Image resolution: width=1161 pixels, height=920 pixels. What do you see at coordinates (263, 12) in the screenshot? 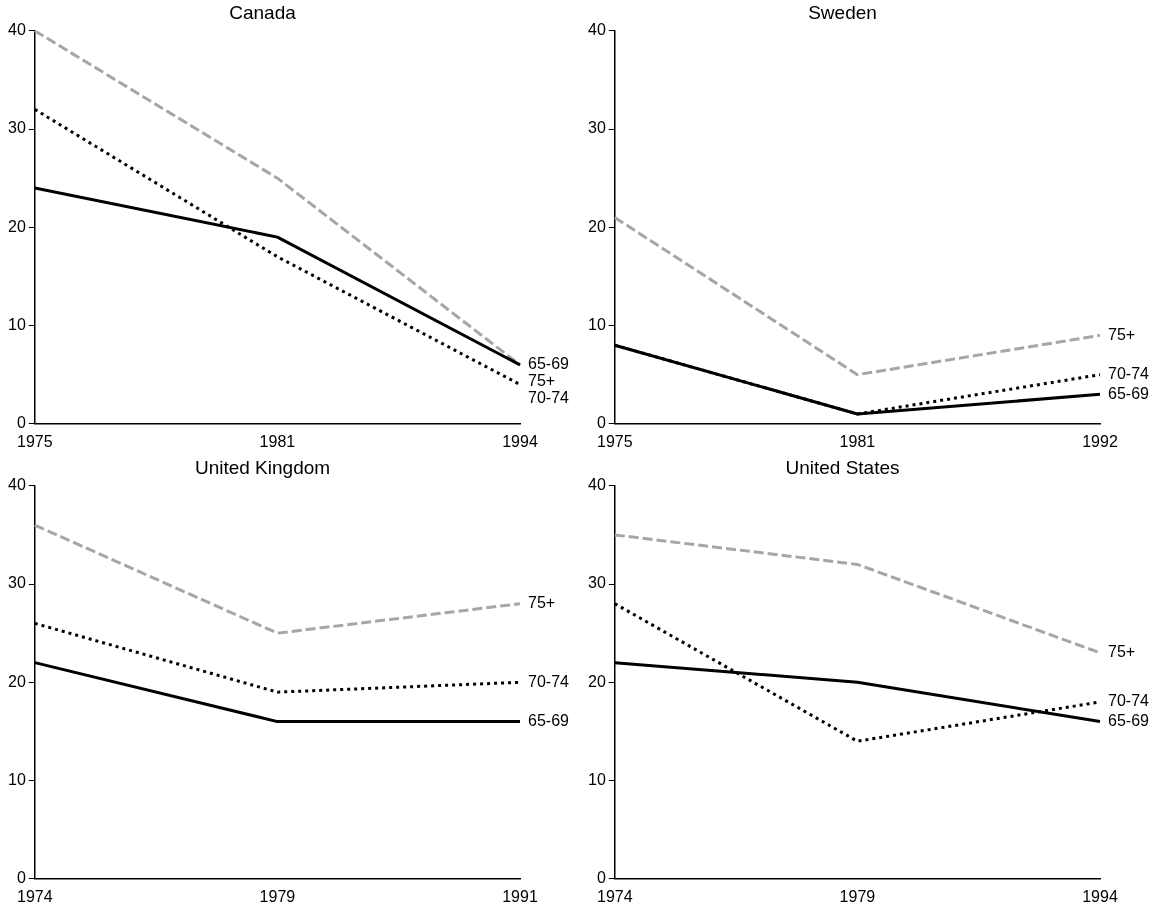
I see `chart-title: Canada` at bounding box center [263, 12].